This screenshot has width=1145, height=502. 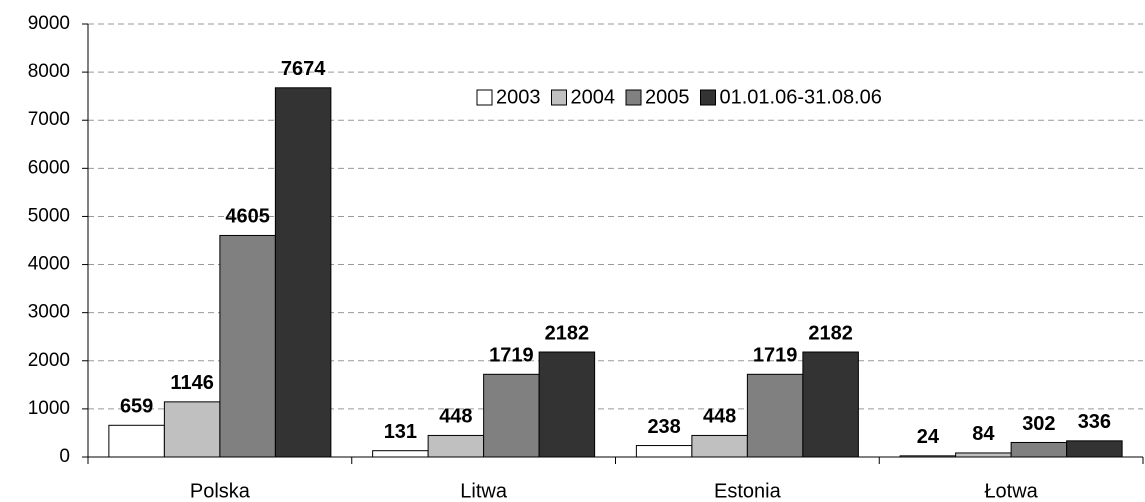 What do you see at coordinates (49, 215) in the screenshot?
I see `y-tick-label: 5000` at bounding box center [49, 215].